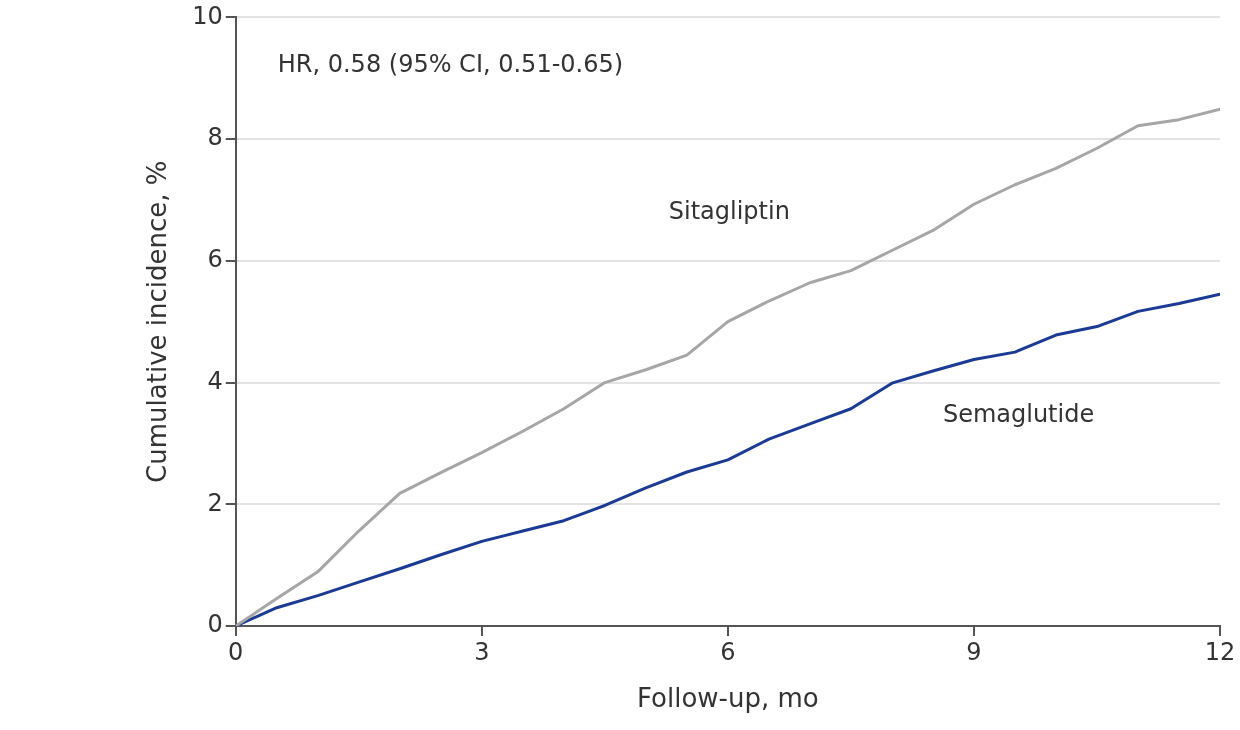 This screenshot has height=730, width=1240. Describe the element at coordinates (215, 137) in the screenshot. I see `y-tick-label: 8` at that location.